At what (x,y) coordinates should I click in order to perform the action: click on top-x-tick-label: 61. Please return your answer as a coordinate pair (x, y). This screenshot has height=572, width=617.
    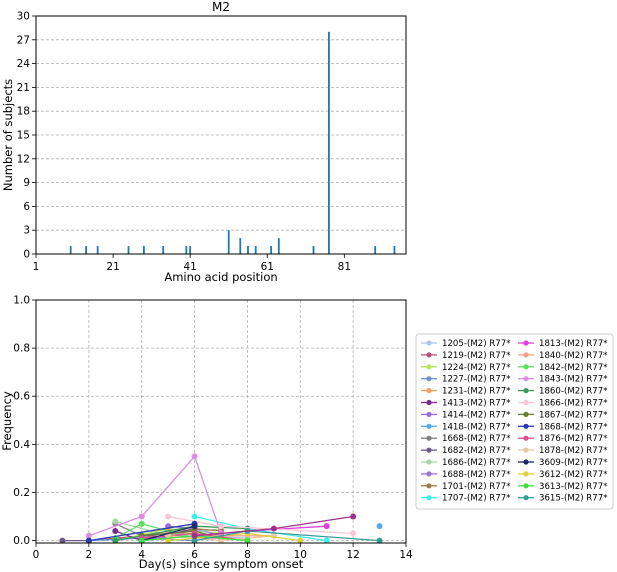
    Looking at the image, I should click on (267, 267).